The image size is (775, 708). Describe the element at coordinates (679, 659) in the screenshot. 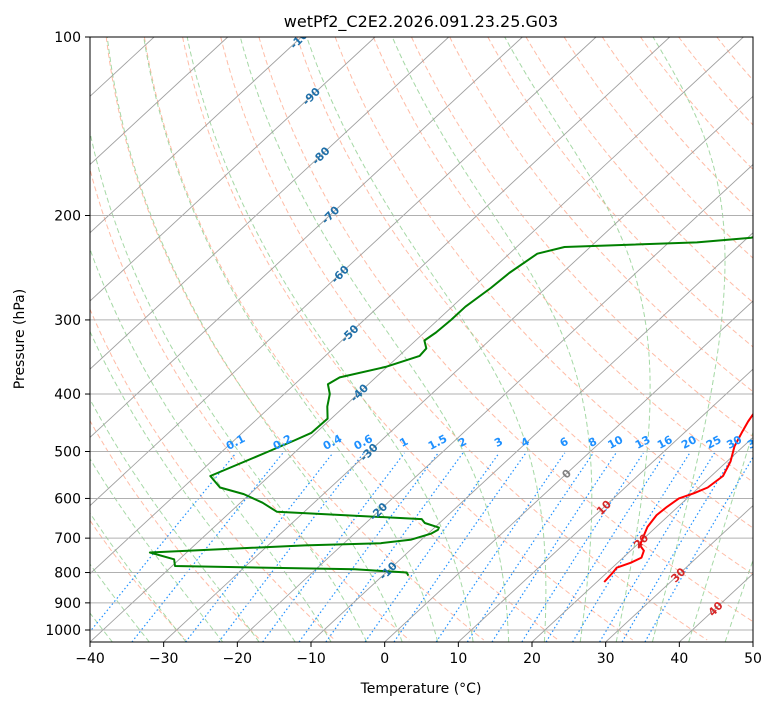

I see `x-tick-label: 40` at that location.